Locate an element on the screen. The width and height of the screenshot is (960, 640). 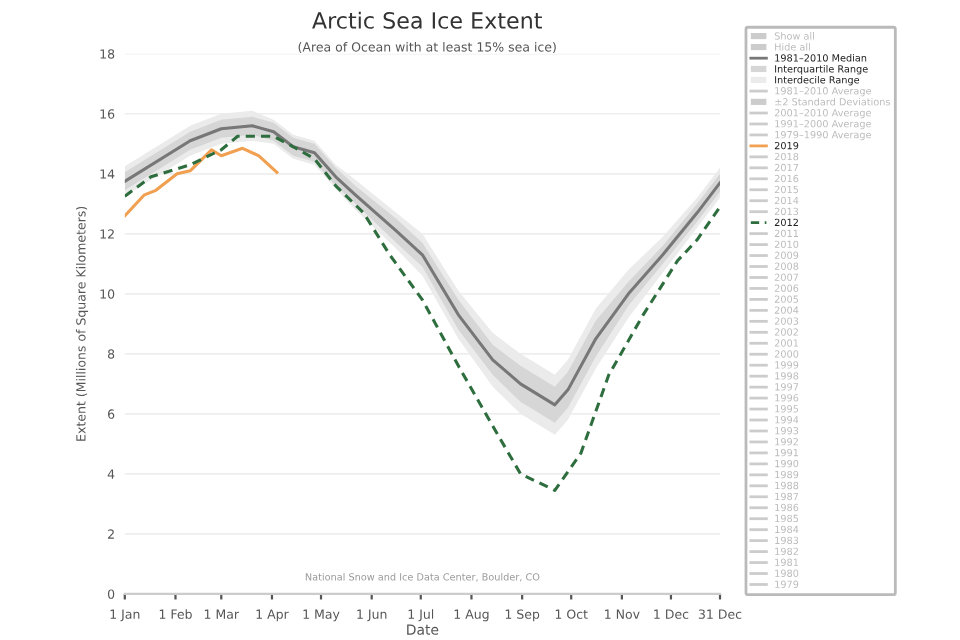
line-series is located at coordinates (201, 182).